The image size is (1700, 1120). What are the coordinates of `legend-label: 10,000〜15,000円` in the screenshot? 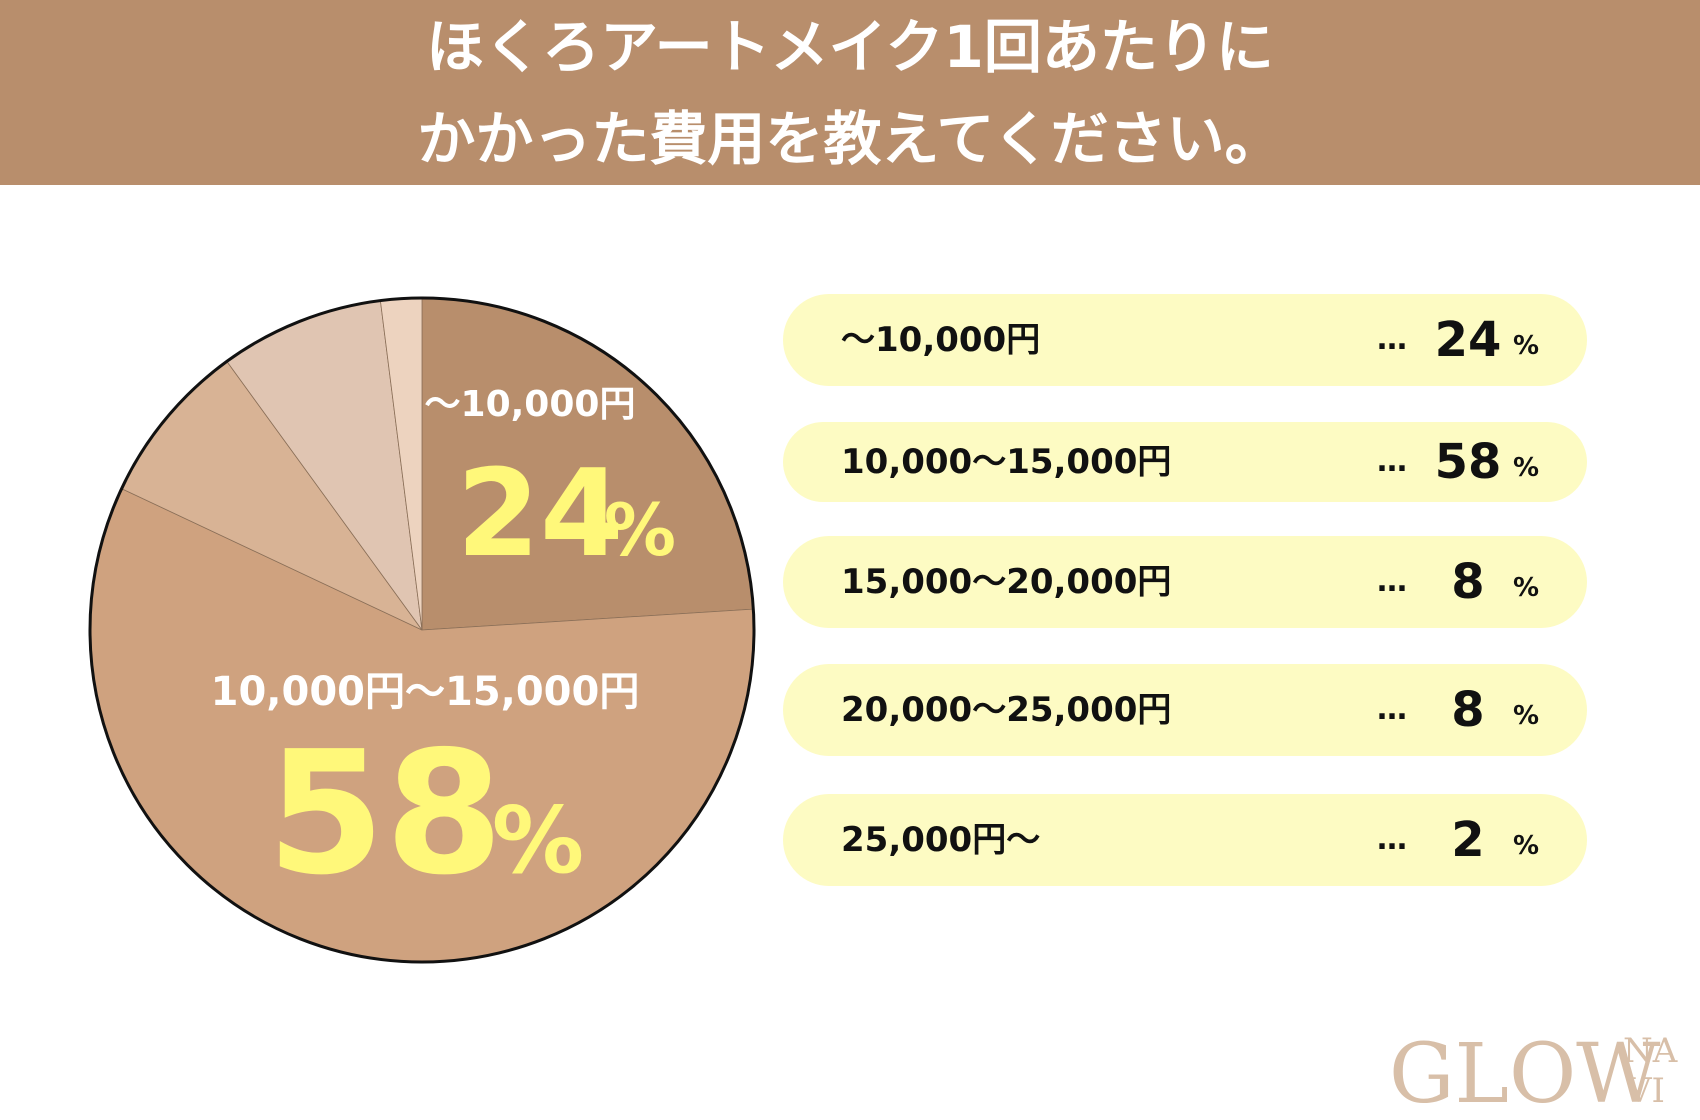 It's located at (1006, 462).